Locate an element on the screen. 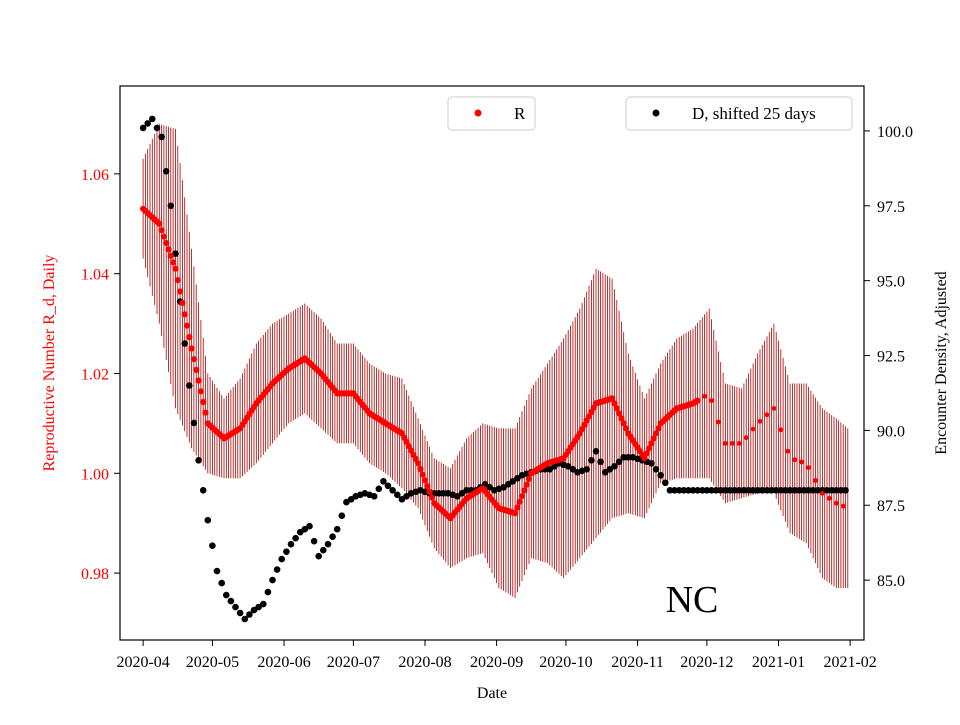  x-tick-label: 2020-12 is located at coordinates (706, 662).